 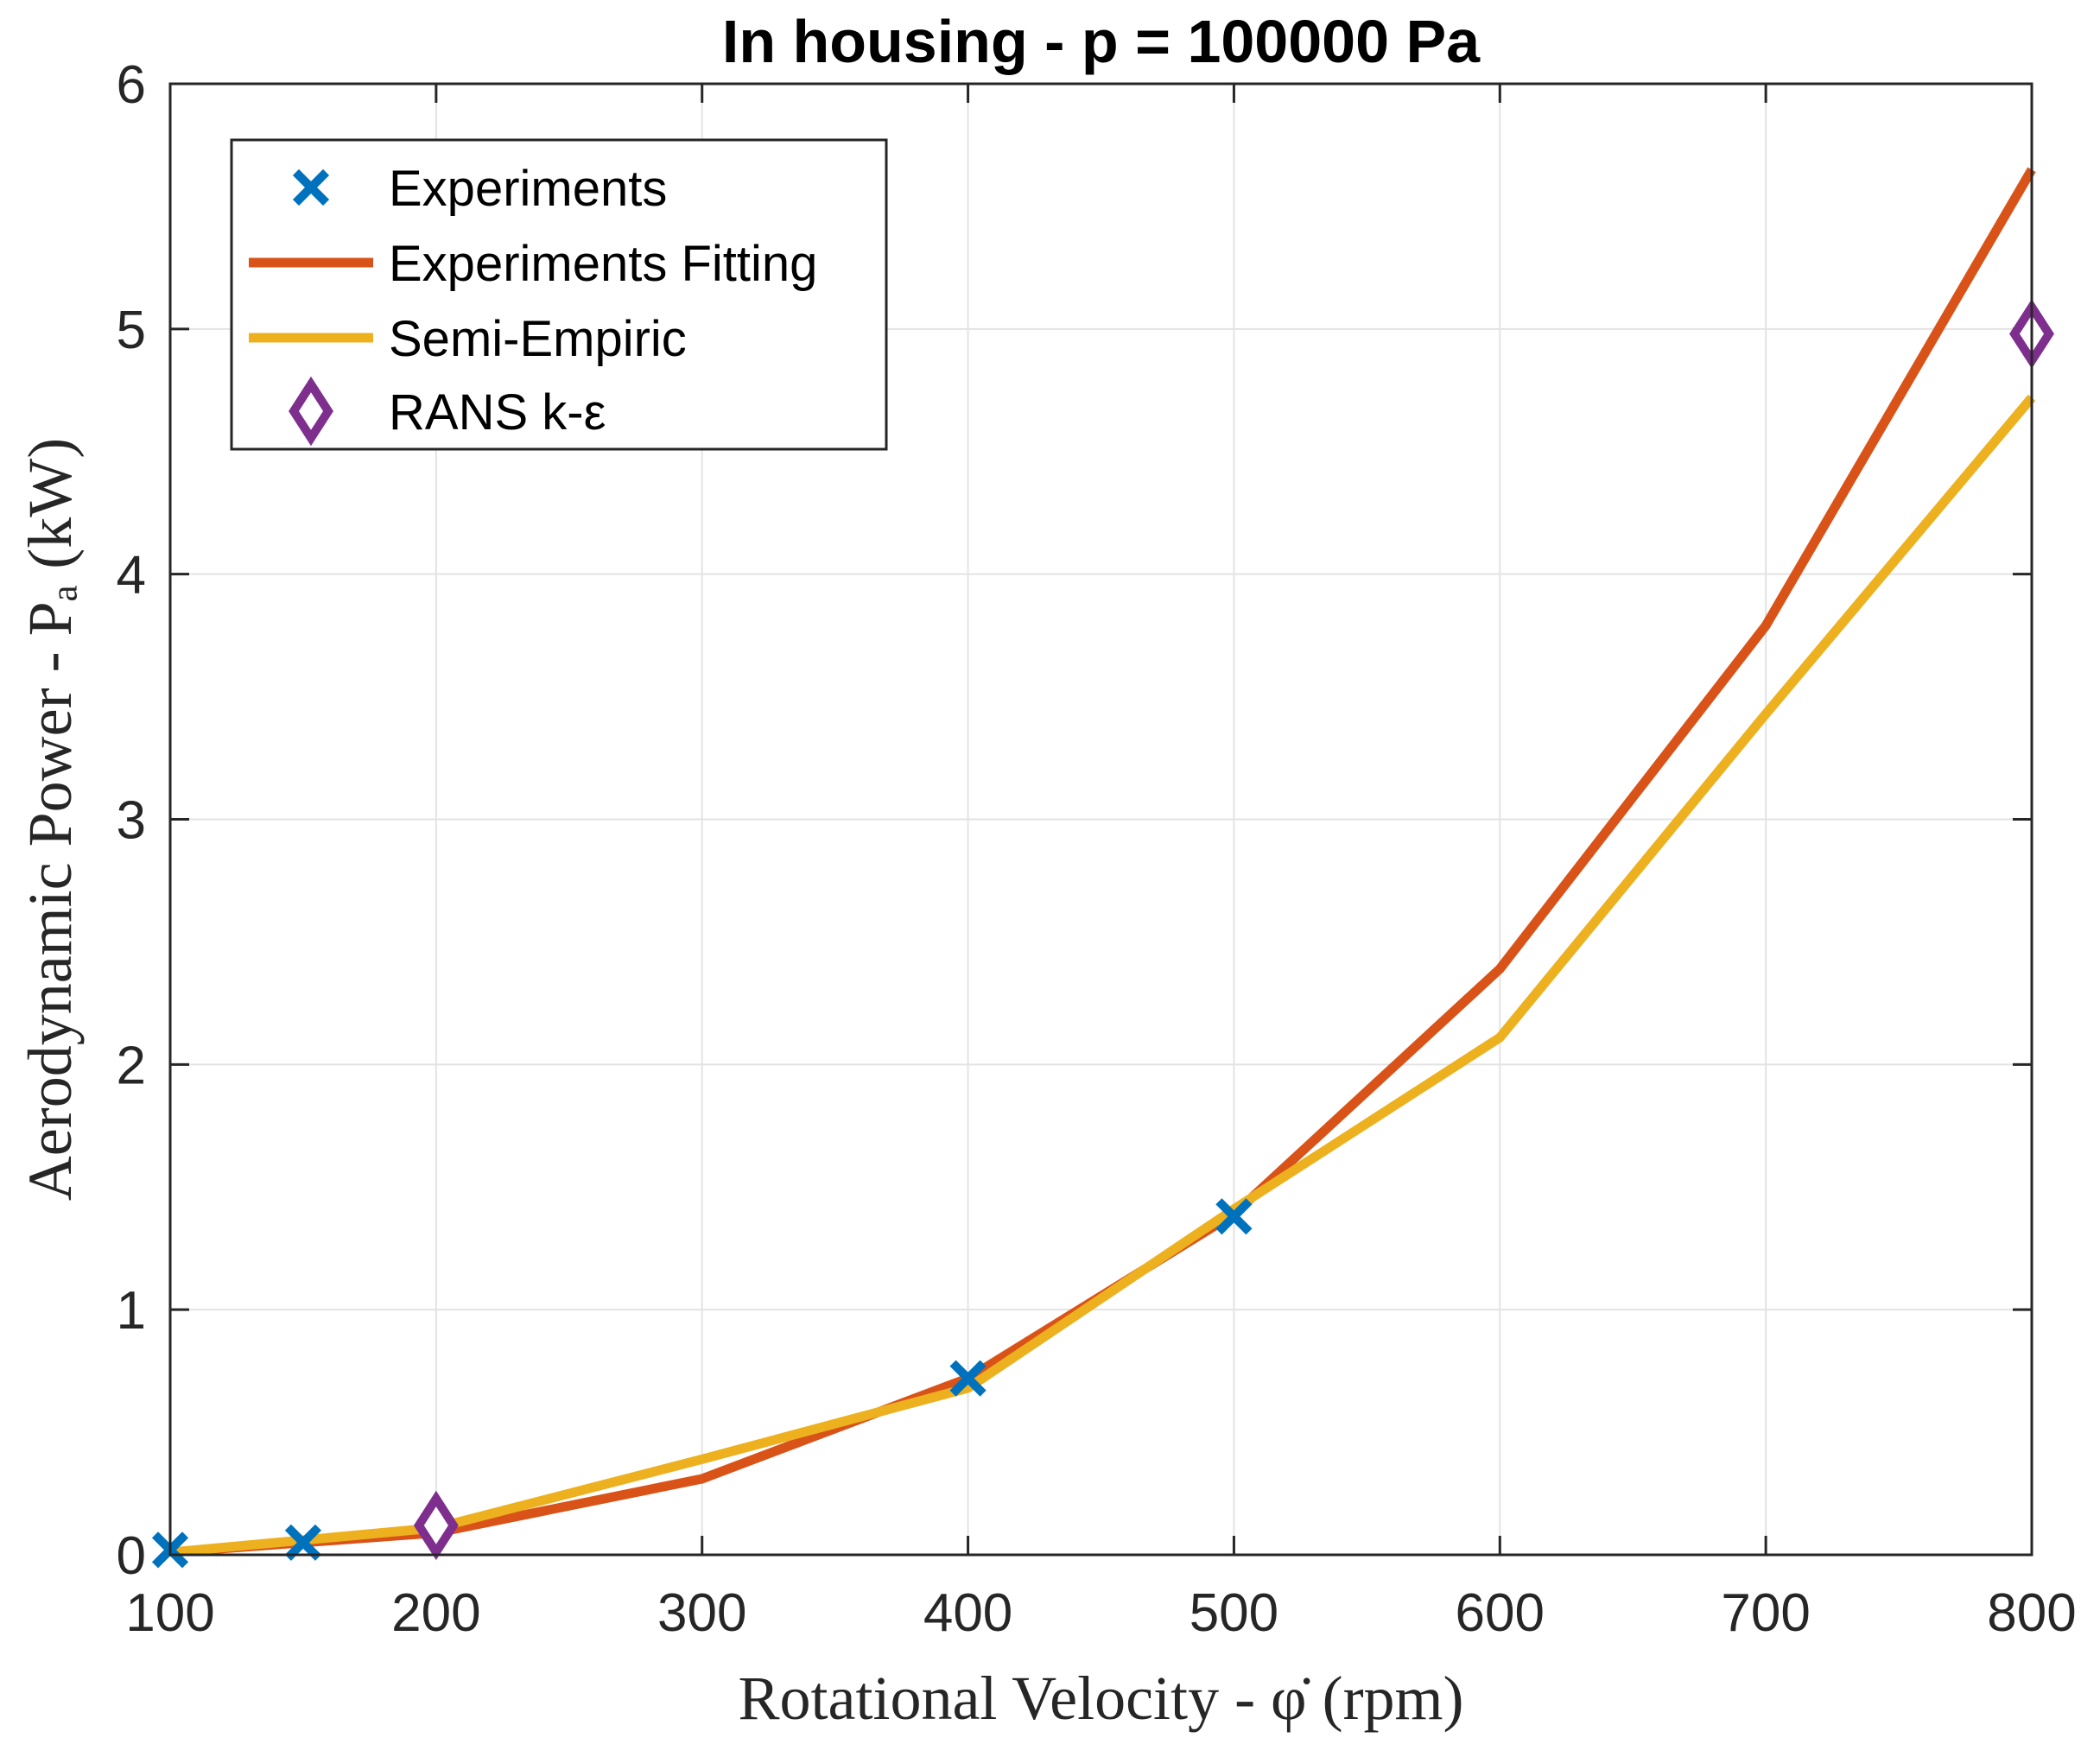 What do you see at coordinates (436, 1525) in the screenshot?
I see `rans-point` at bounding box center [436, 1525].